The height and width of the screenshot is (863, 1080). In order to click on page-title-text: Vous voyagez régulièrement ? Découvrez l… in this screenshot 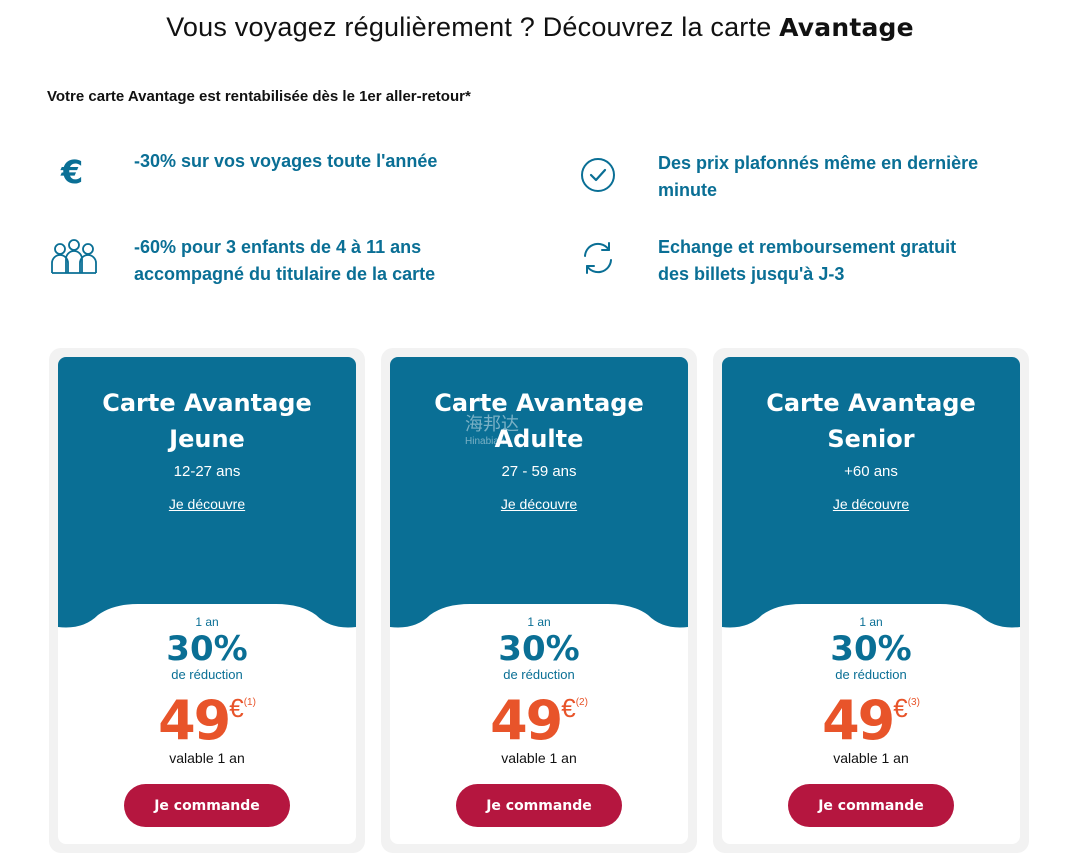, I will do `click(473, 27)`.